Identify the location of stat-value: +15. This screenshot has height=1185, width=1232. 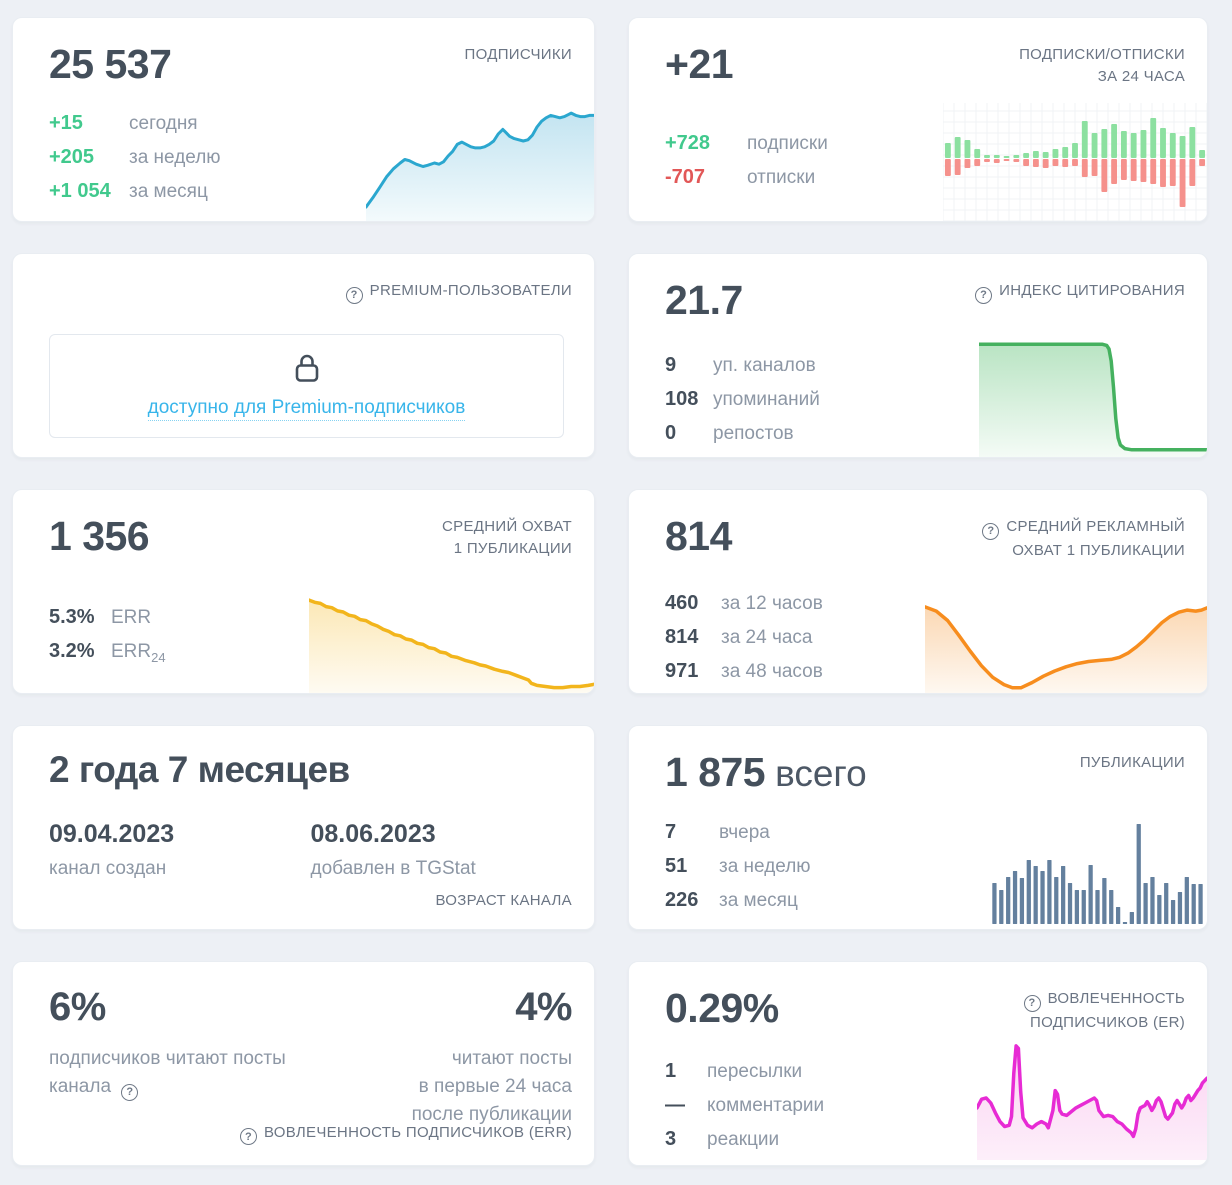
(66, 123).